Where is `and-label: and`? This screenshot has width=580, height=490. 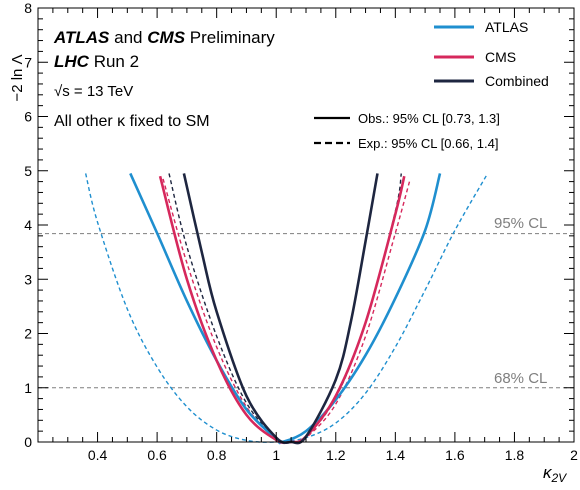
and-label: and is located at coordinates (128, 37).